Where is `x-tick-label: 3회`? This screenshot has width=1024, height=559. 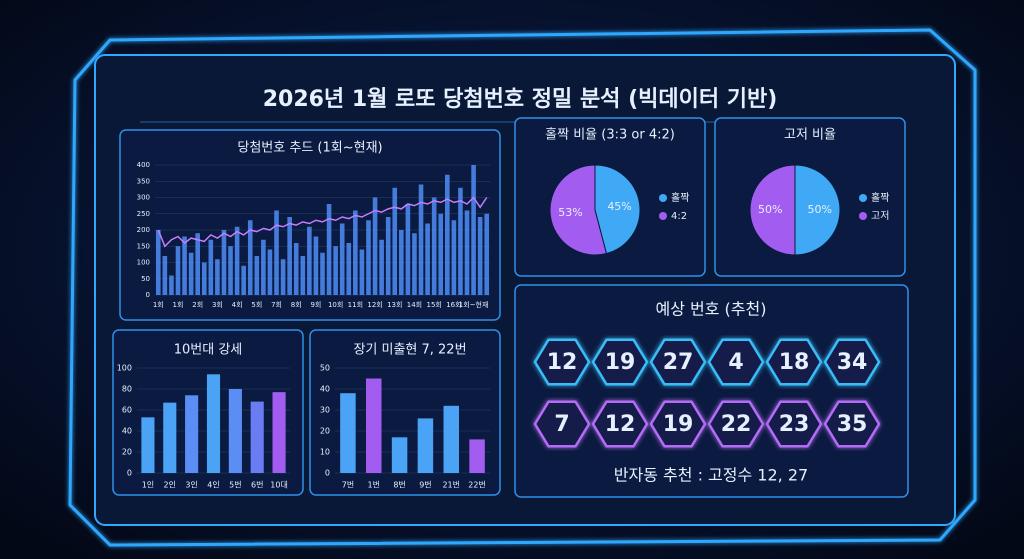
x-tick-label: 3회 is located at coordinates (217, 305).